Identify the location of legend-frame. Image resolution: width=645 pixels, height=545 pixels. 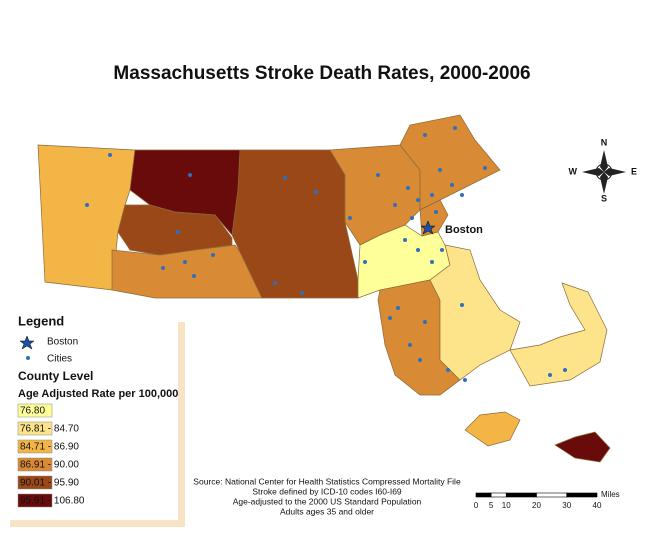
(97, 523).